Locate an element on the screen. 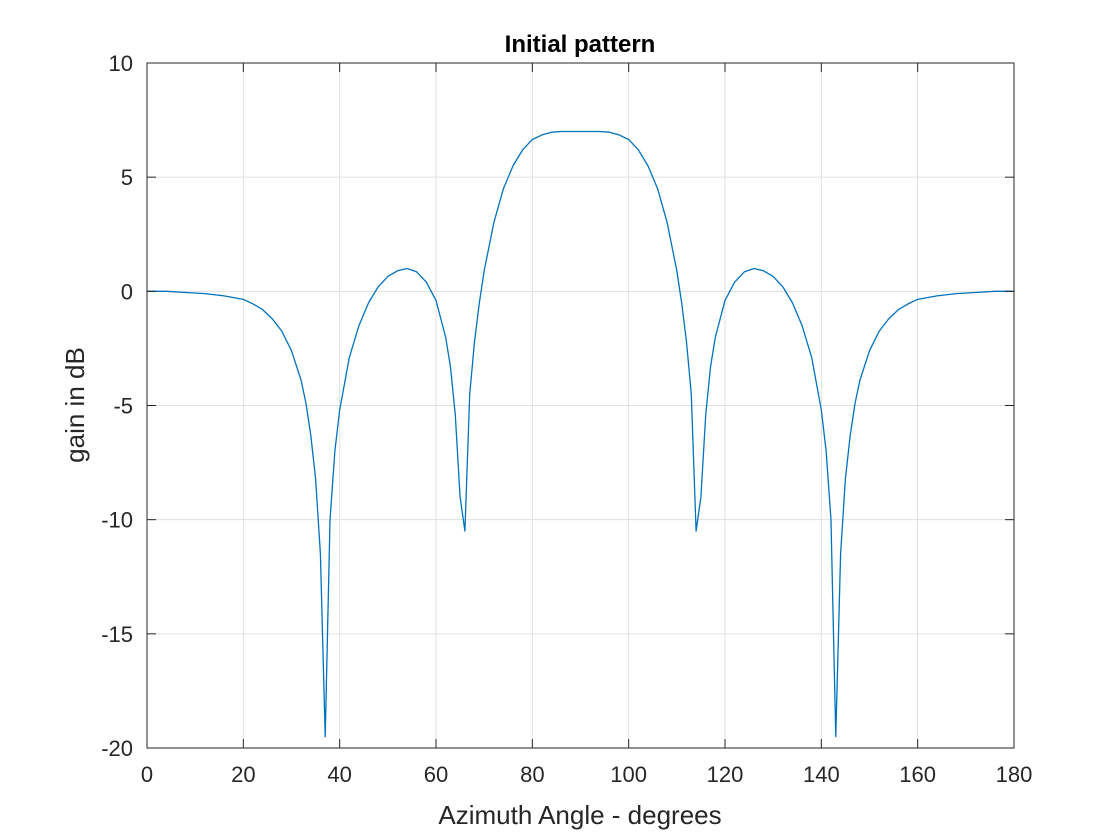 The height and width of the screenshot is (840, 1120). x-tick-label: 40 is located at coordinates (339, 774).